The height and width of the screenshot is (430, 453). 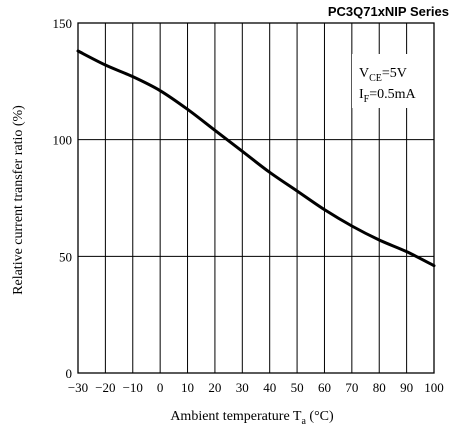 What do you see at coordinates (388, 11) in the screenshot?
I see `series-title: PC3Q71xNIP Series` at bounding box center [388, 11].